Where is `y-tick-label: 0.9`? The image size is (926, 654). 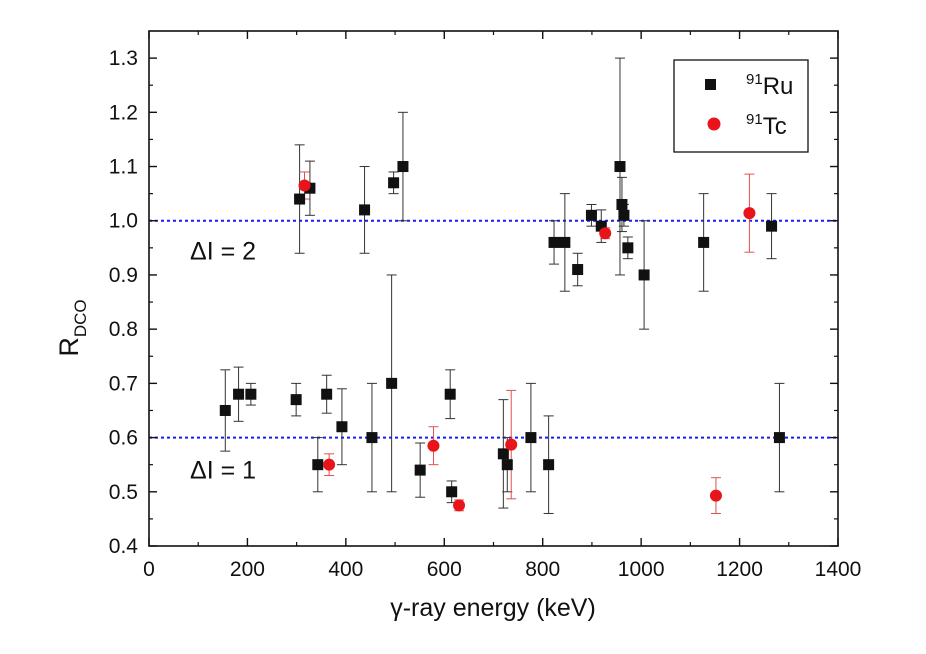
y-tick-label: 0.9 is located at coordinates (123, 275).